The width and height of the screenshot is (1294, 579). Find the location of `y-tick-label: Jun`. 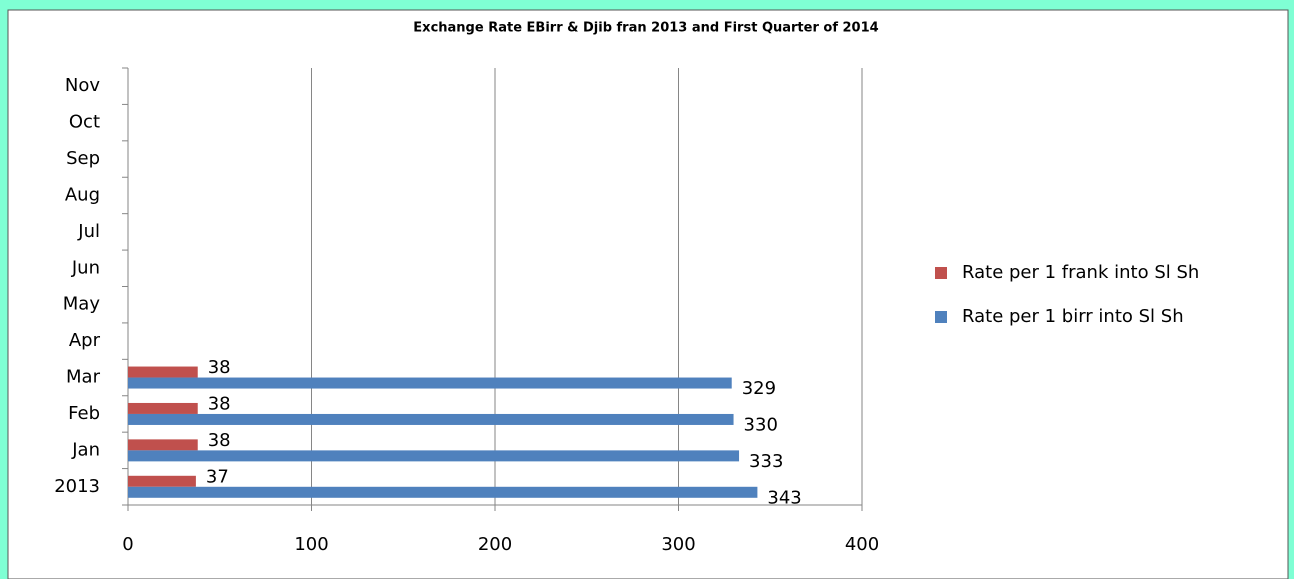

y-tick-label: Jun is located at coordinates (85, 267).